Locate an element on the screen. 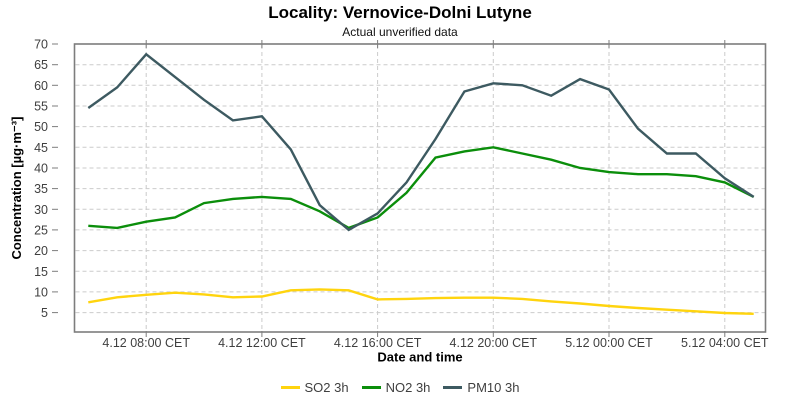 The width and height of the screenshot is (800, 400). y-tick-label: 20 is located at coordinates (41, 251).